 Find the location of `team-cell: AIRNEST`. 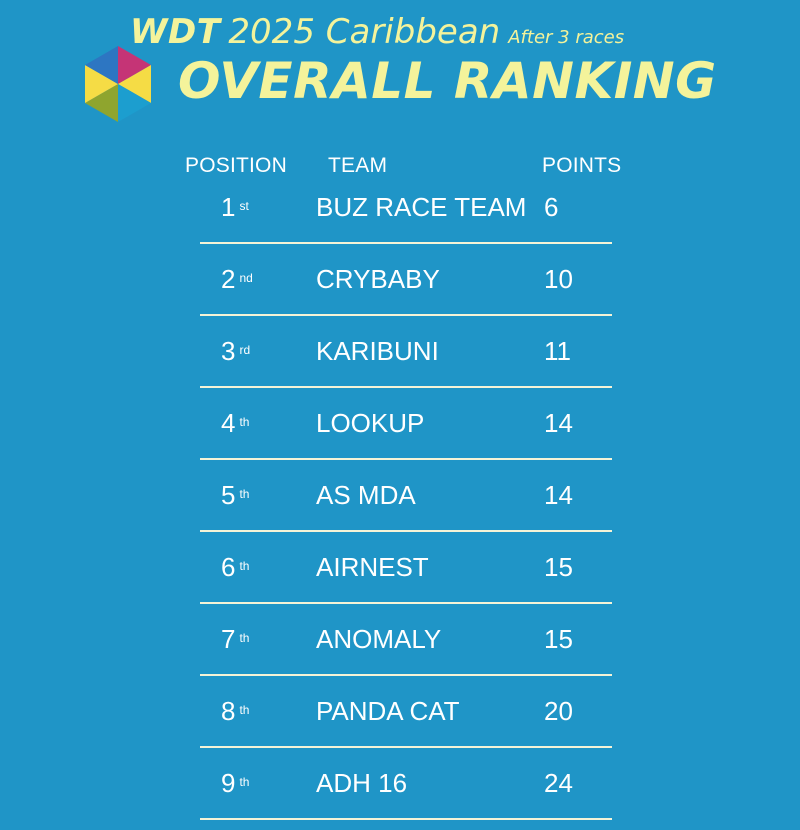

team-cell: AIRNEST is located at coordinates (372, 567).